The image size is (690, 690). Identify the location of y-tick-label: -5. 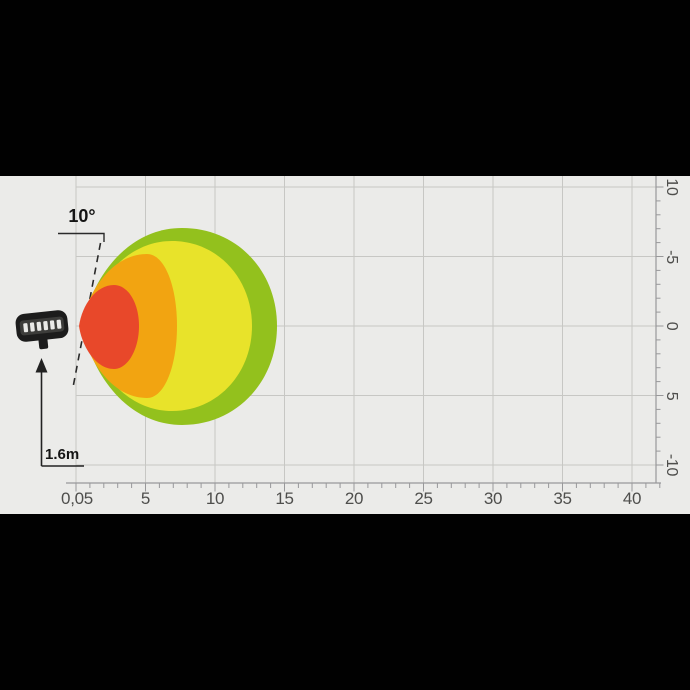
(671, 256).